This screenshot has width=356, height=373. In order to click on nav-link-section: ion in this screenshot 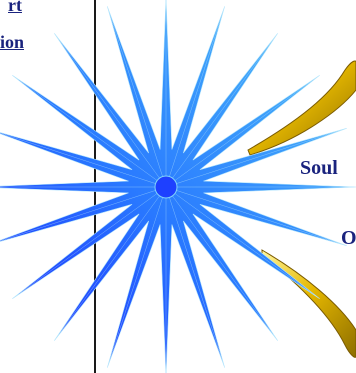, I will do `click(12, 42)`.